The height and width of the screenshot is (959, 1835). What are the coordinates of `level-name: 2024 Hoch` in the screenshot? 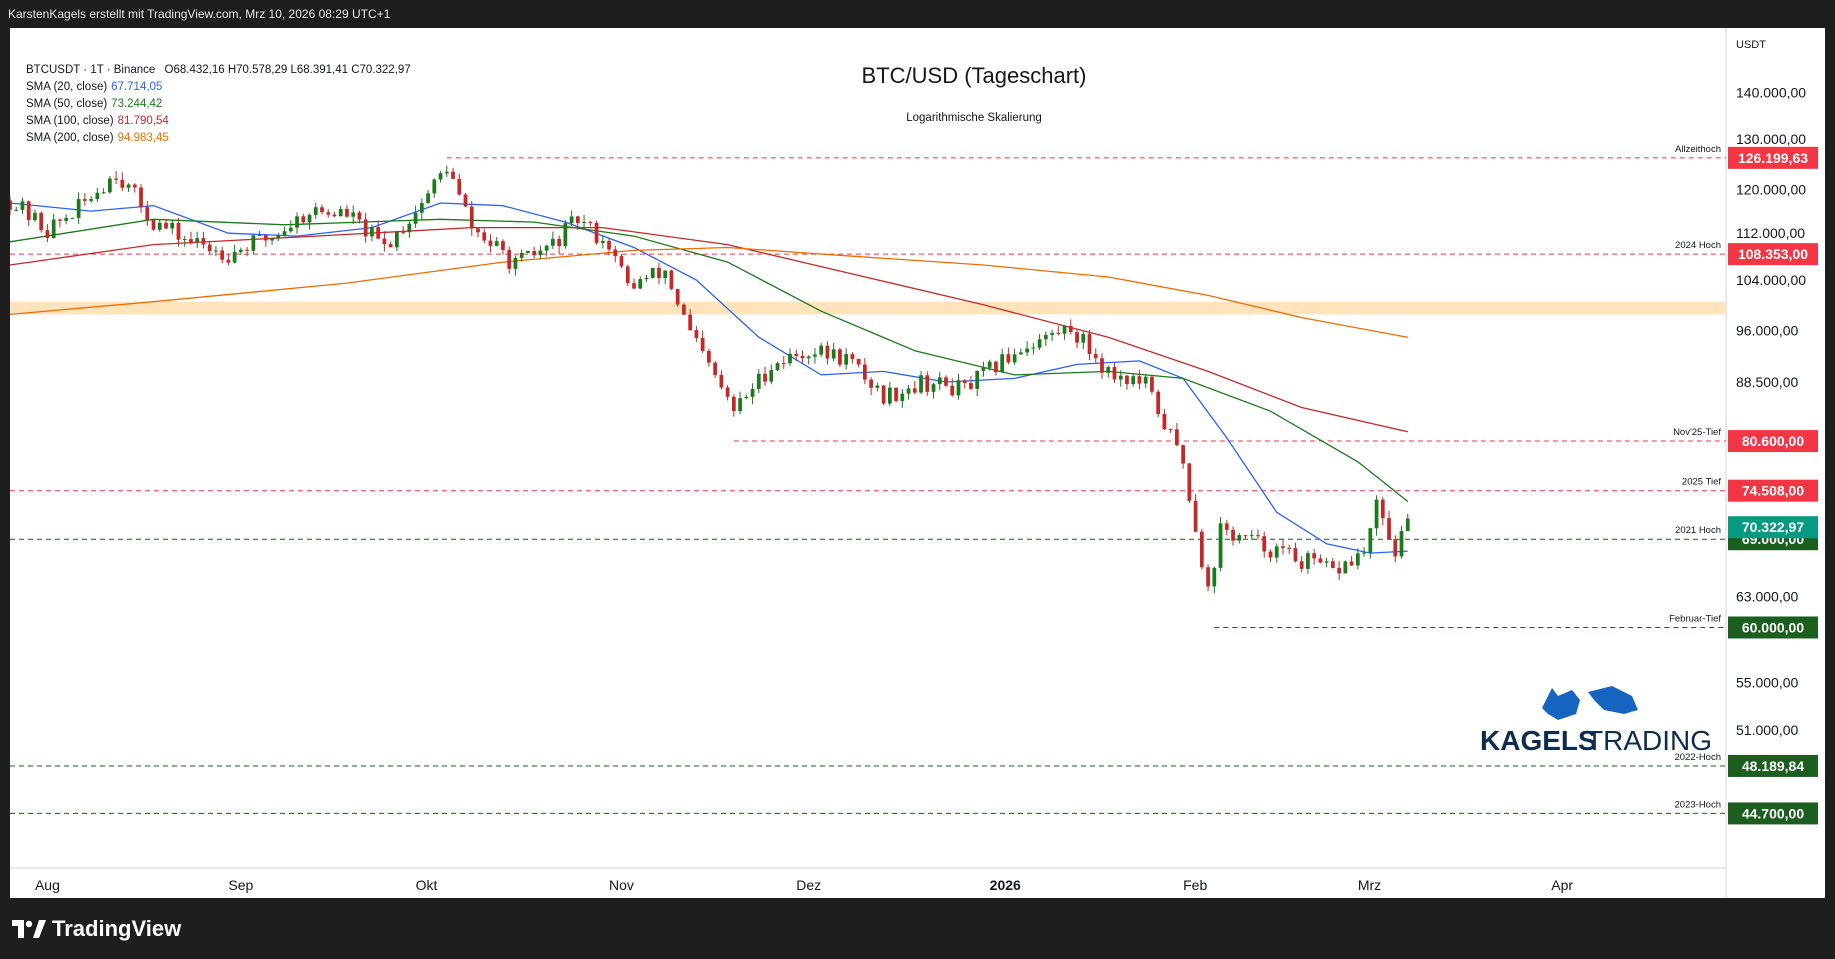 It's located at (1698, 245).